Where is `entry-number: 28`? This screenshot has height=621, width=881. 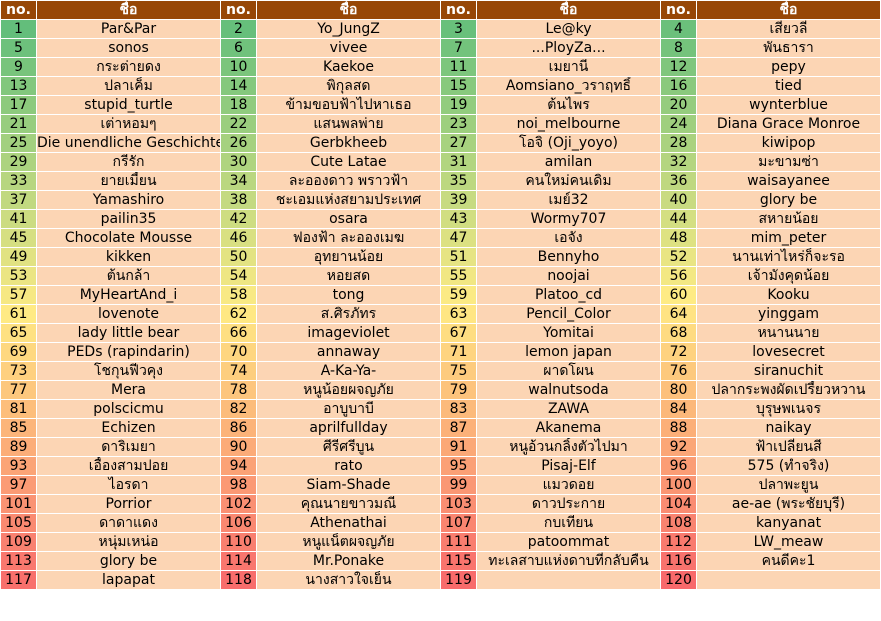 entry-number: 28 is located at coordinates (678, 143).